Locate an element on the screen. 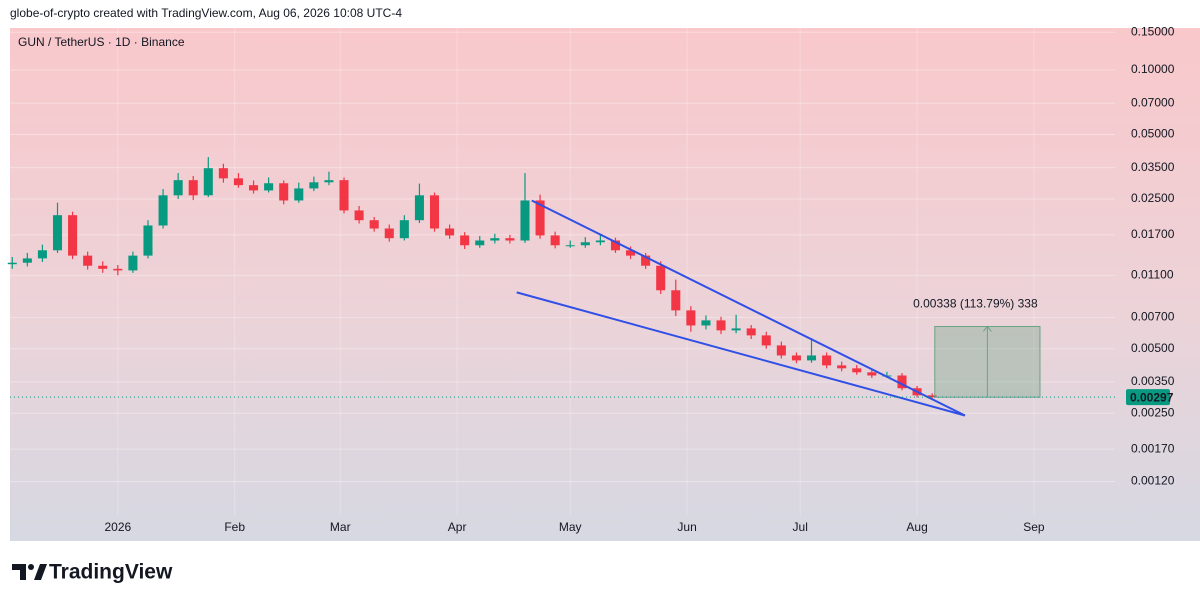 The image size is (1200, 602). y-tick-label: 0.00250 is located at coordinates (1153, 412).